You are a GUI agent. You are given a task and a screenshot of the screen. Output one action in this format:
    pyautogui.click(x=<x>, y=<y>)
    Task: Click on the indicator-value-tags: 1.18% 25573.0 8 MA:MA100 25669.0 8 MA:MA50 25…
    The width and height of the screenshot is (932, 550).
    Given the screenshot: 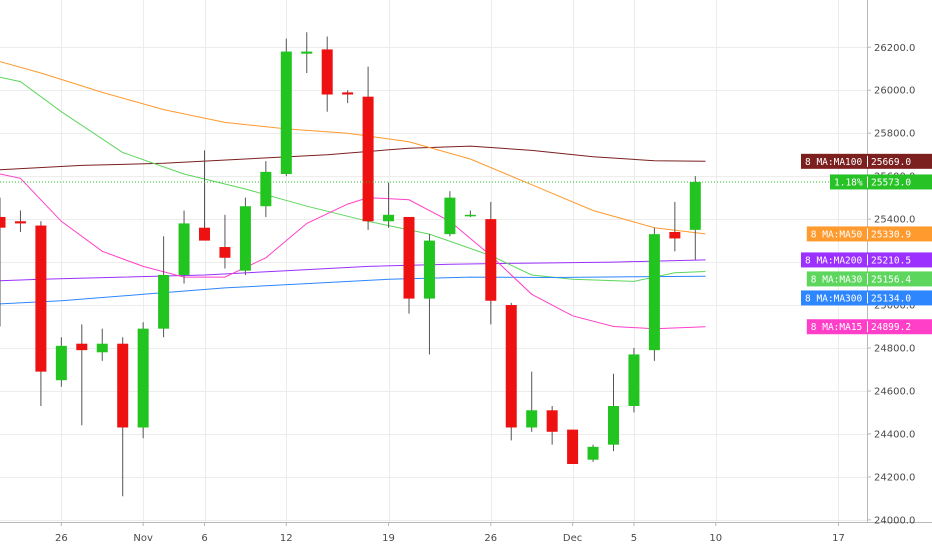 What is the action you would take?
    pyautogui.click(x=866, y=244)
    